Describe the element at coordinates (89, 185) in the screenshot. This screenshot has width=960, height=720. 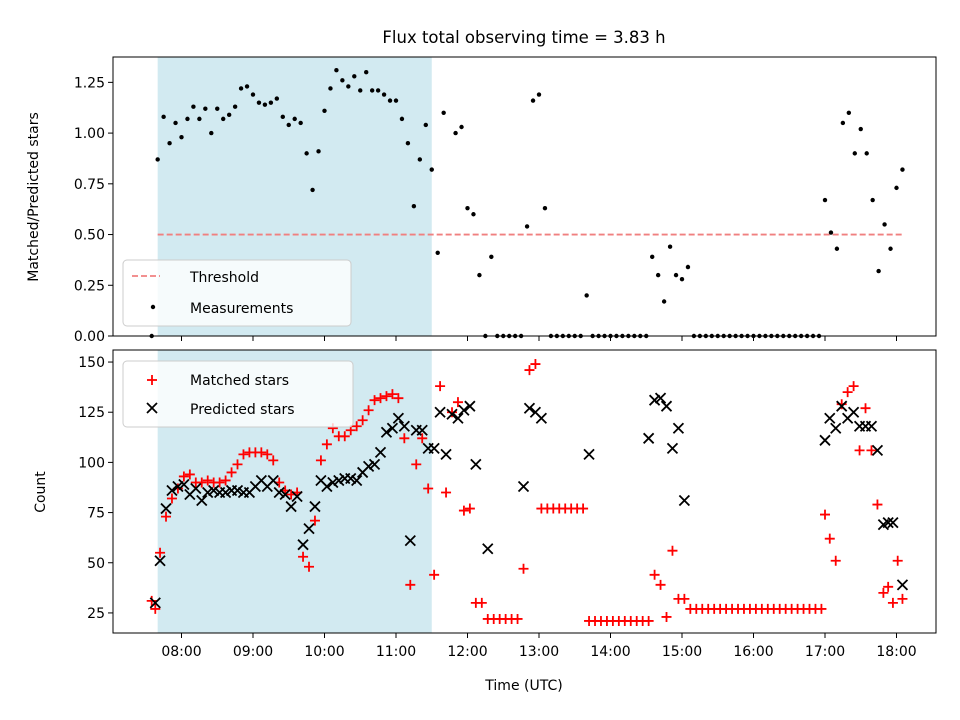
I see `y-tick-label: 0.75` at that location.